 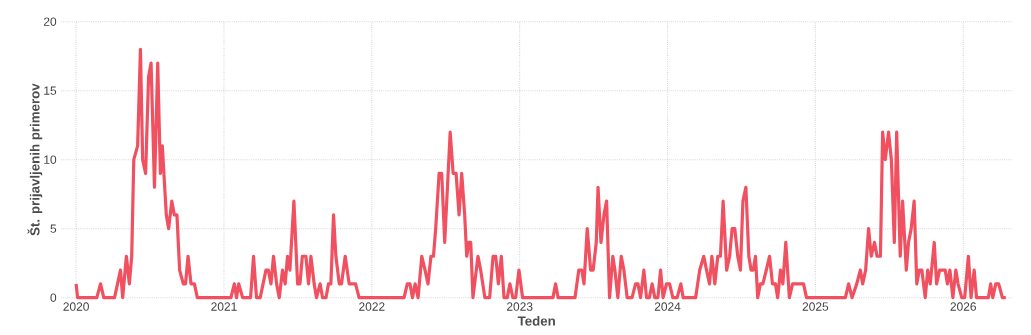 I want to click on y-tick-label: 15, so click(x=50, y=90).